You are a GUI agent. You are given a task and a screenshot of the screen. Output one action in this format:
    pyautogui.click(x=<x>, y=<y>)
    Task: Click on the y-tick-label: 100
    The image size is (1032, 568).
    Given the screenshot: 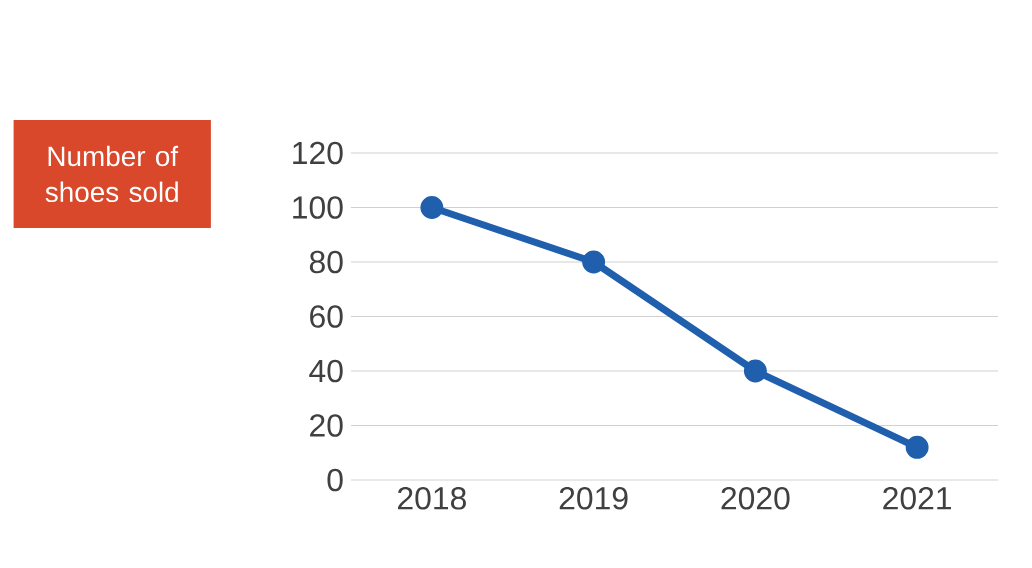 What is the action you would take?
    pyautogui.click(x=318, y=207)
    